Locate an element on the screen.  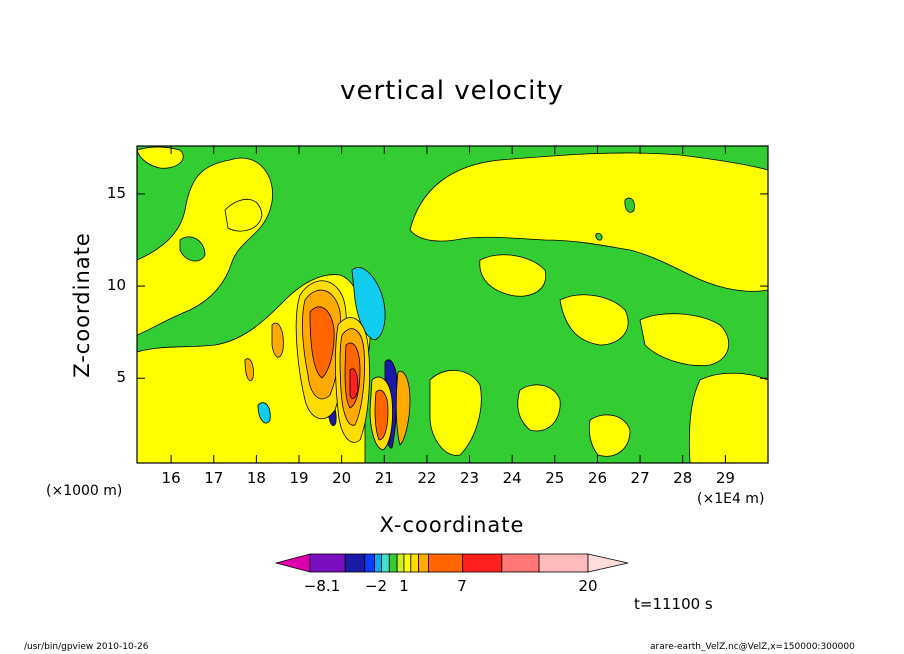
x-axis-label: X-coordinate is located at coordinates (452, 525).